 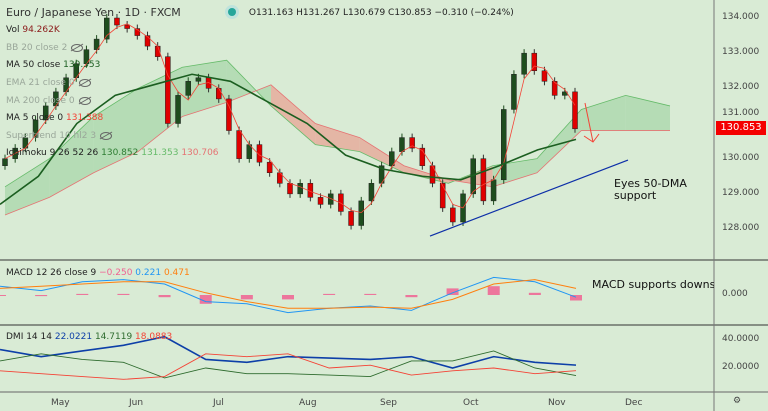 I want to click on down-arrow-head, so click(x=591, y=138).